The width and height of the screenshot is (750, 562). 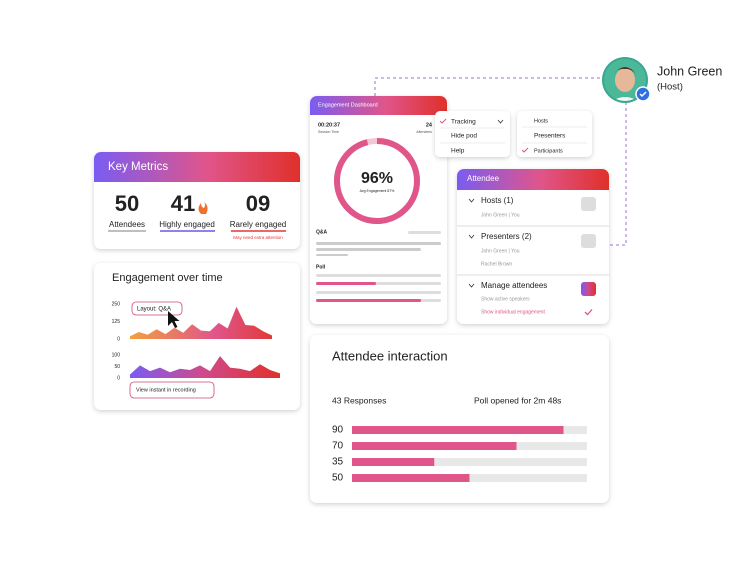 I want to click on session-label: Session Time, so click(x=328, y=132).